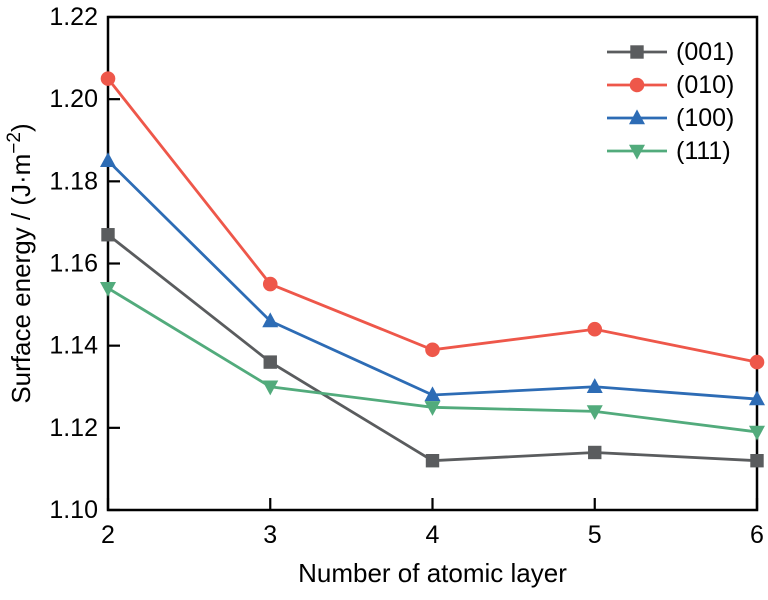 The image size is (768, 600). I want to click on y-tick-label: 1.22, so click(73, 17).